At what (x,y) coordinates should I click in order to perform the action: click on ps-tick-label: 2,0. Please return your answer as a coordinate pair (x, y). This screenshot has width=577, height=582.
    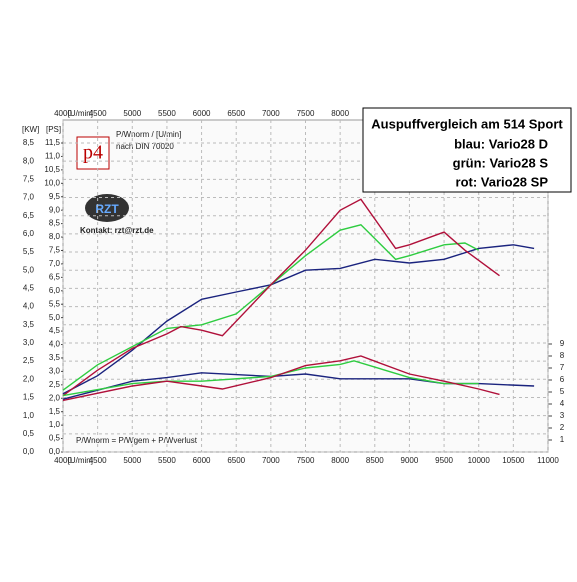
    Looking at the image, I should click on (55, 397).